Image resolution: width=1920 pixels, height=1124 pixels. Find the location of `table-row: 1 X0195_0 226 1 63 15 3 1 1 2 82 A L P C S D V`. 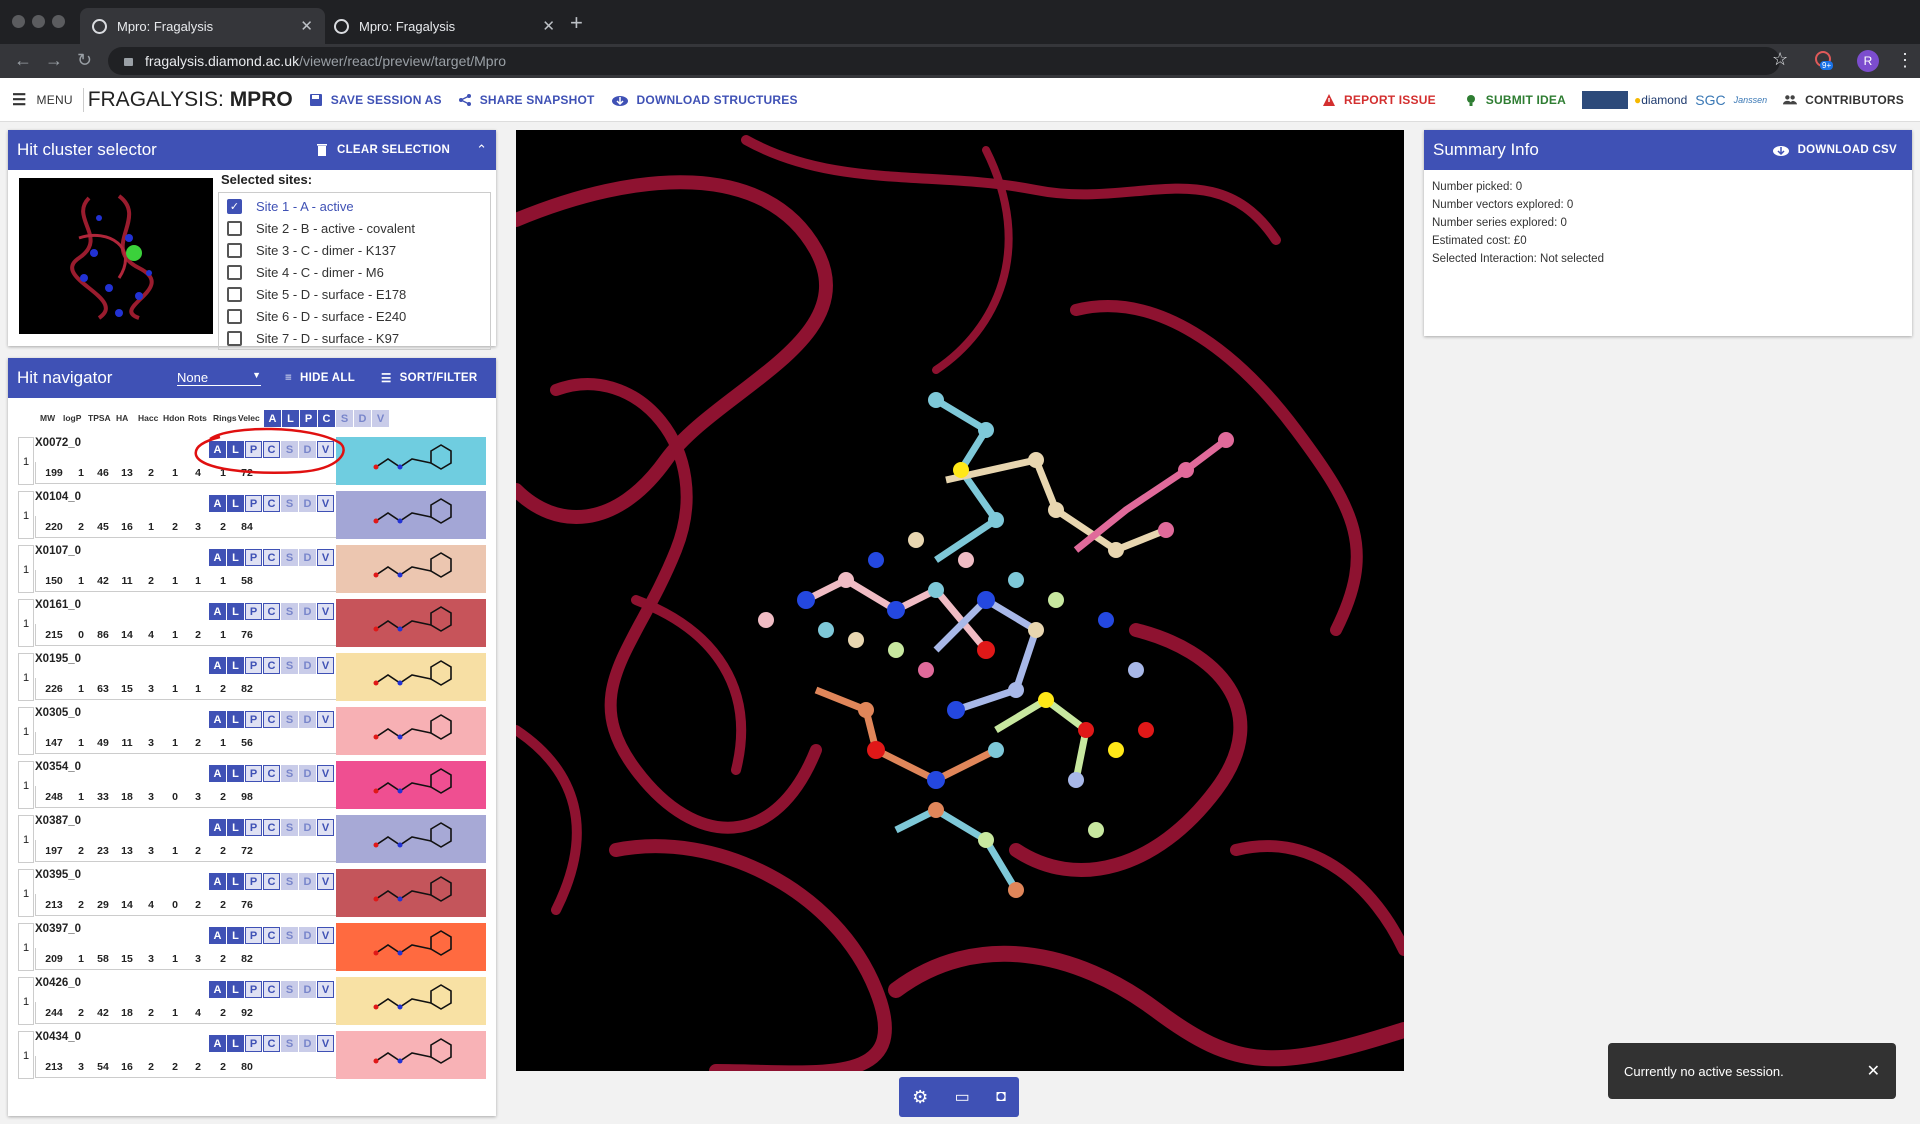

table-row: 1 X0195_0 226 1 63 15 3 1 1 2 82 A L P C S D V is located at coordinates (252, 679).